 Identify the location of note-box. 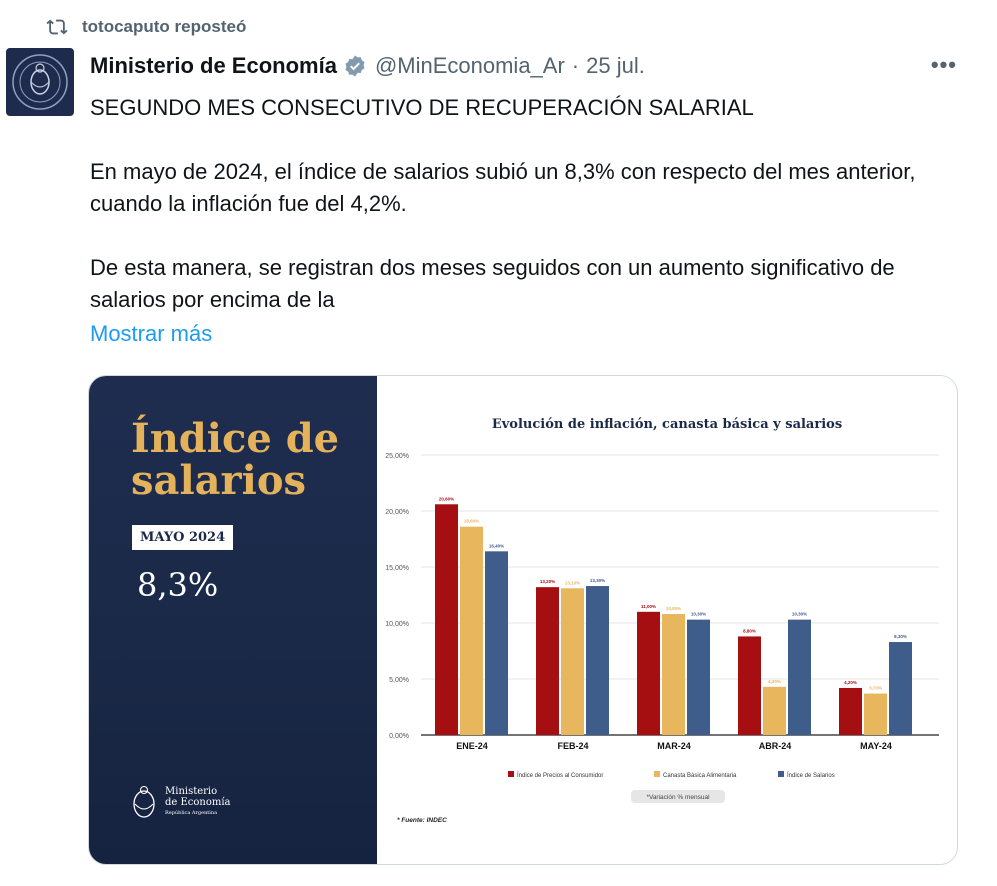
(678, 796).